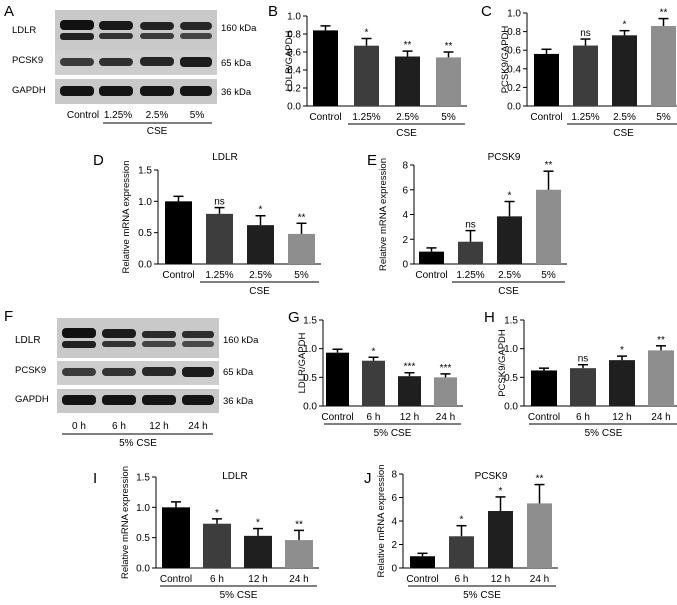 This screenshot has height=605, width=677. Describe the element at coordinates (372, 160) in the screenshot. I see `panel-label-e: E` at that location.